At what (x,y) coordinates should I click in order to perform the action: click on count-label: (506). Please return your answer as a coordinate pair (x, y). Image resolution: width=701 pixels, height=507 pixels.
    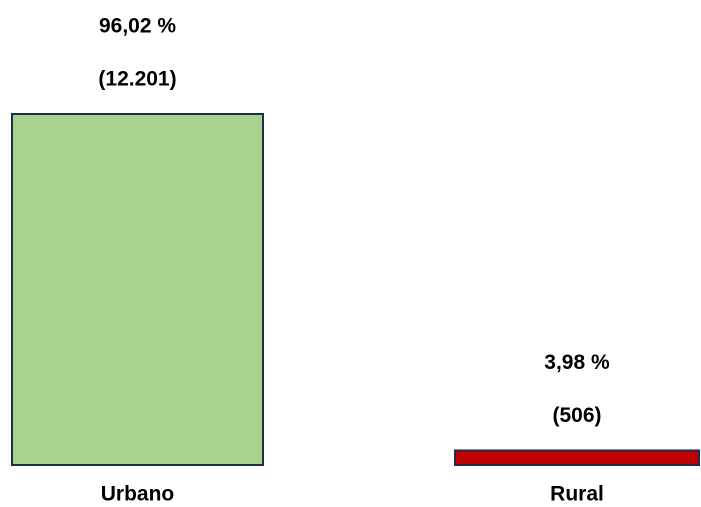
    Looking at the image, I should click on (576, 415).